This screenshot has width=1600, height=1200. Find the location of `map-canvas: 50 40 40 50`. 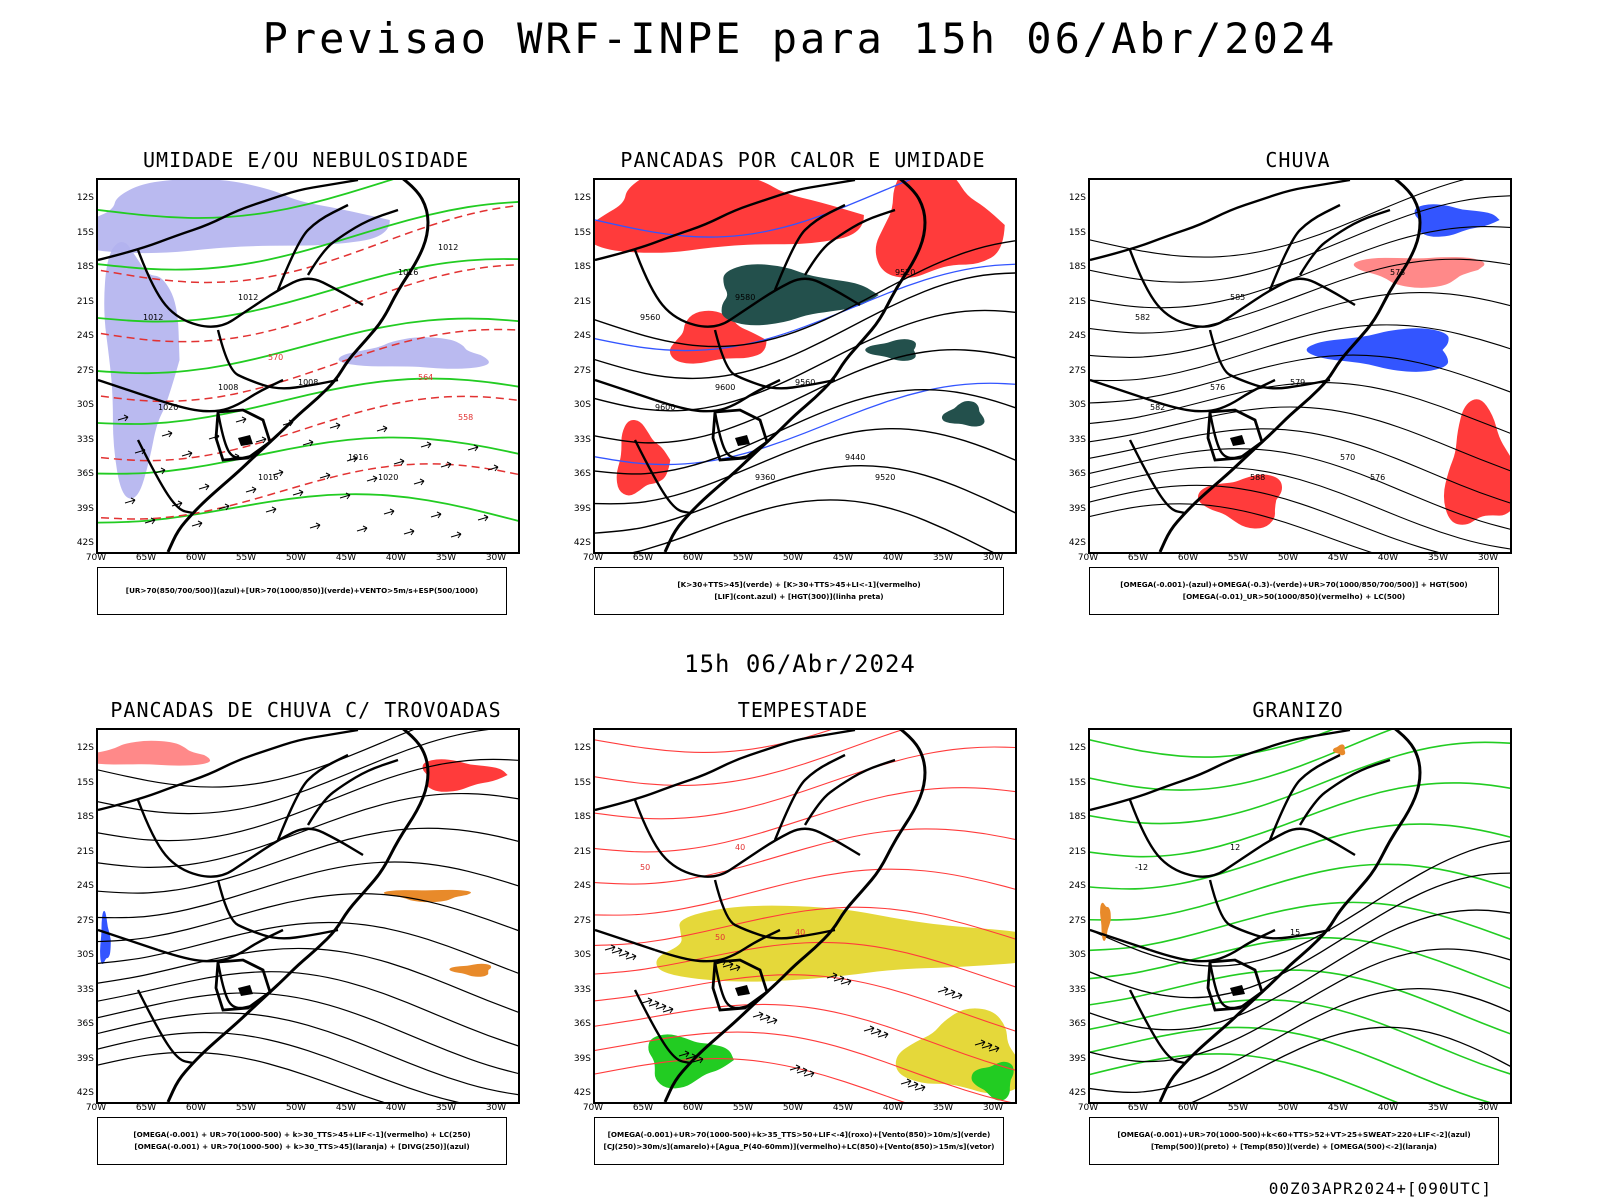

map-canvas: 50 40 40 50 is located at coordinates (805, 916).